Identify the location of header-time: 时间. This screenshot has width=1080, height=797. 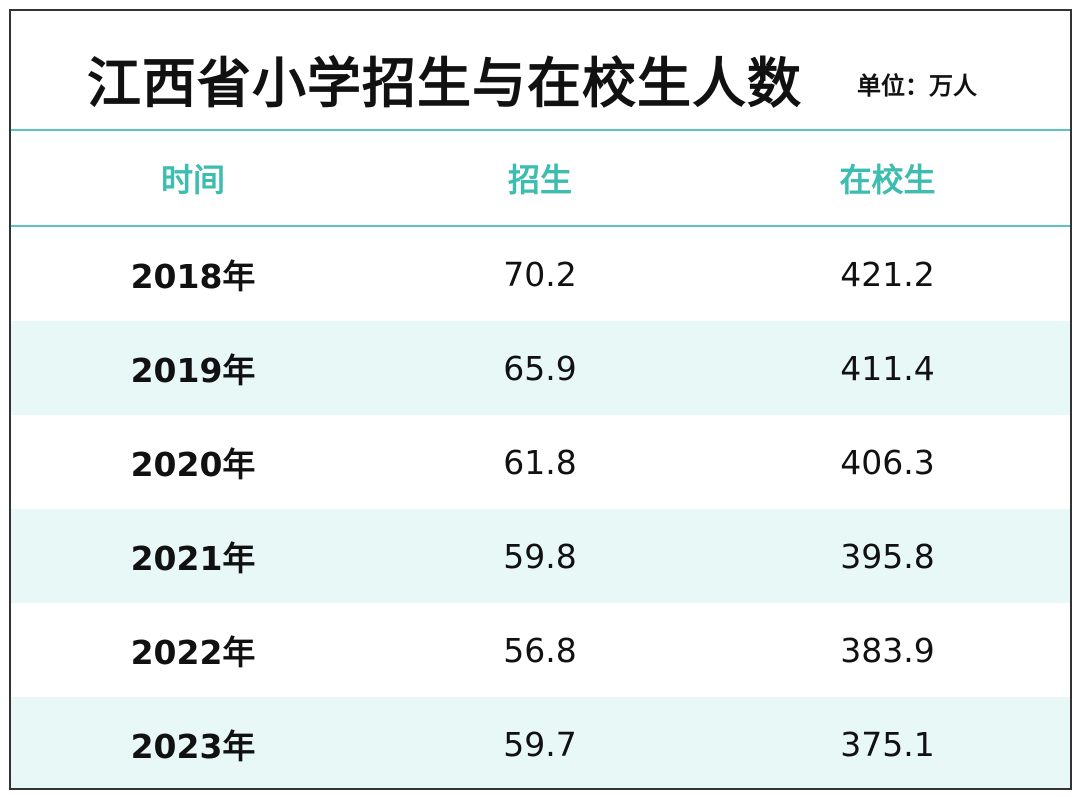
(192, 180).